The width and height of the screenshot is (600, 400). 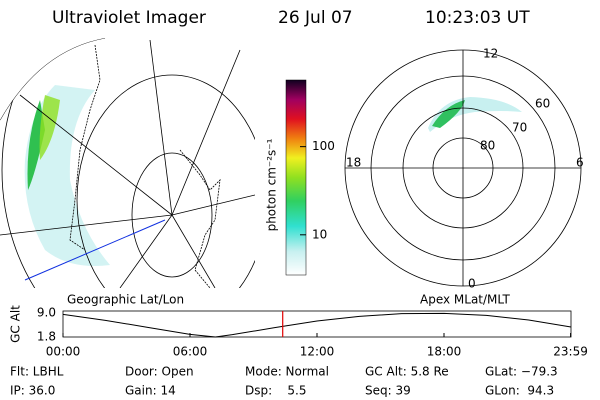 I want to click on mlt-label: 0, so click(x=472, y=284).